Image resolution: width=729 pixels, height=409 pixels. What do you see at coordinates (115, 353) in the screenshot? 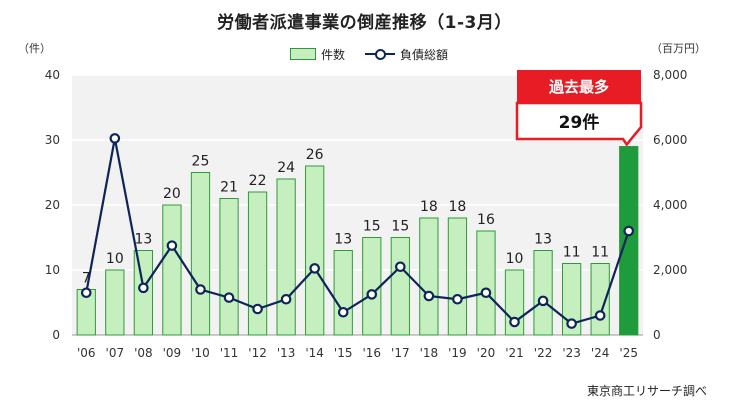
I see `x-tick-label: '07` at bounding box center [115, 353].